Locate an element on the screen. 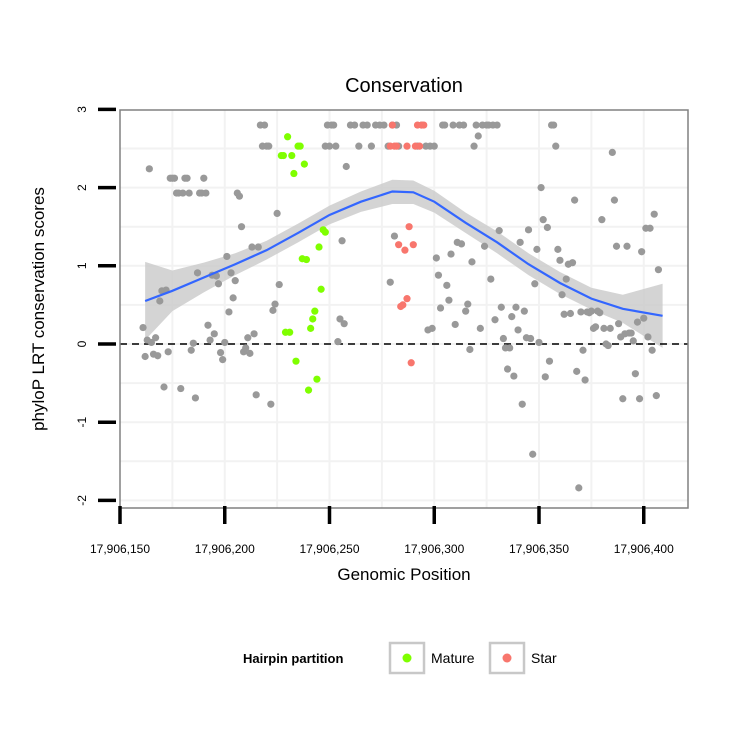 Image resolution: width=750 pixels, height=750 pixels. y-tick-label: 0 is located at coordinates (82, 343).